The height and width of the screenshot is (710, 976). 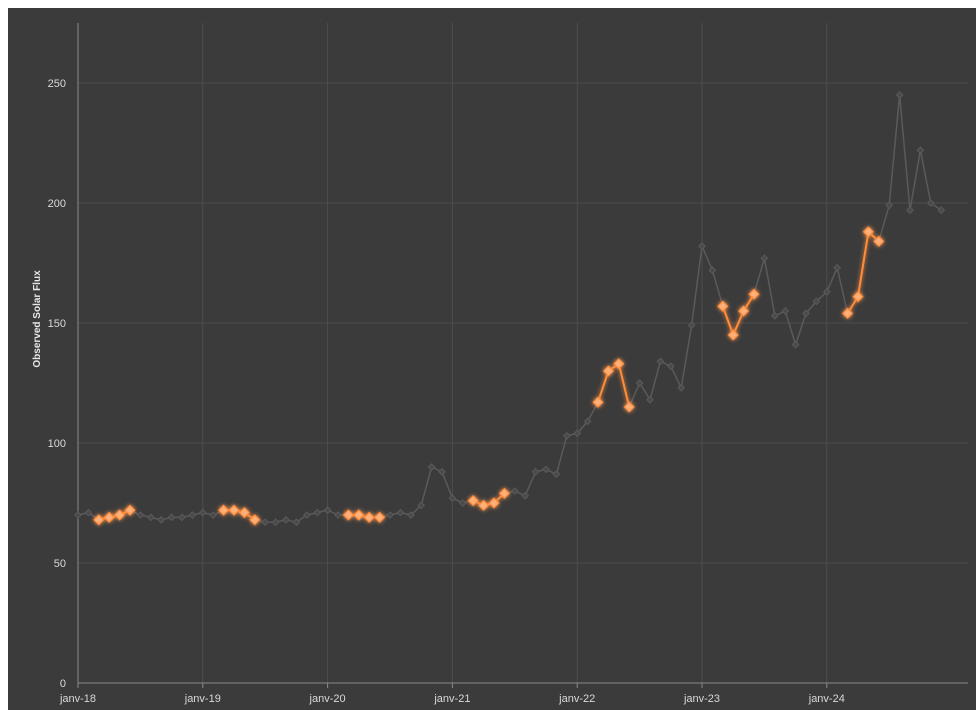 What do you see at coordinates (202, 699) in the screenshot?
I see `x-tick-label: janv-19` at bounding box center [202, 699].